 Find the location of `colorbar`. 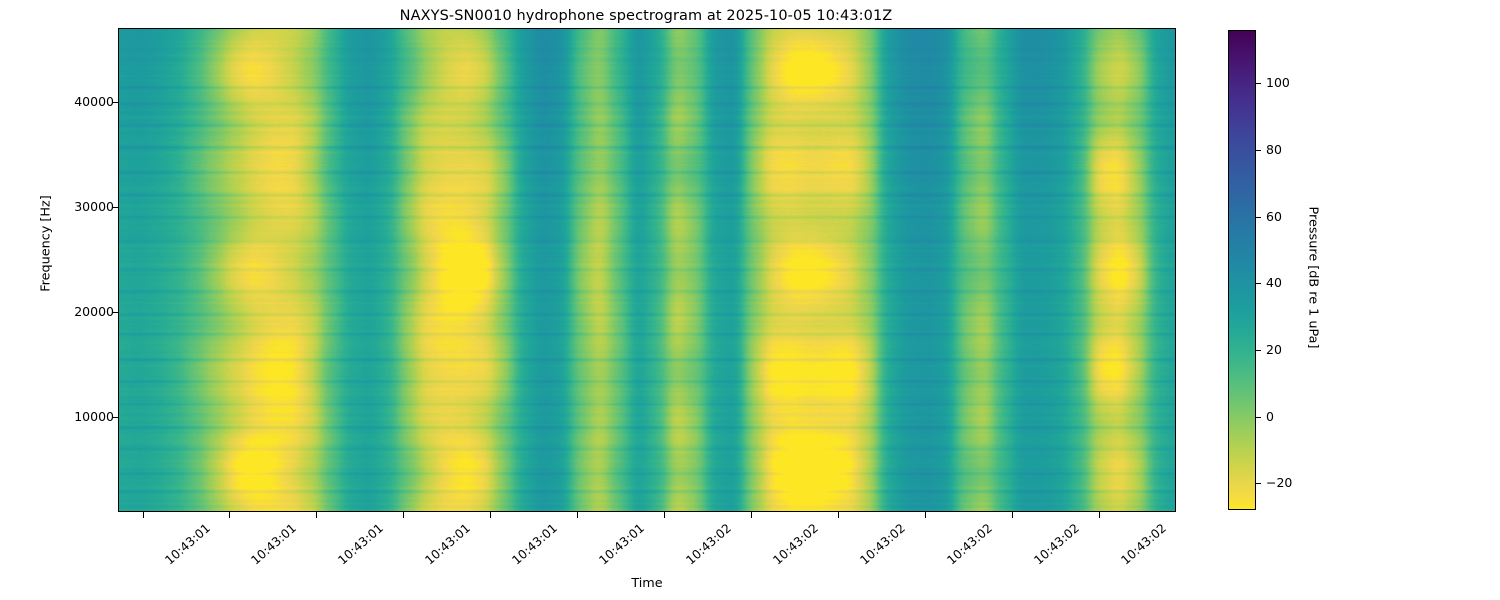

colorbar is located at coordinates (1242, 270).